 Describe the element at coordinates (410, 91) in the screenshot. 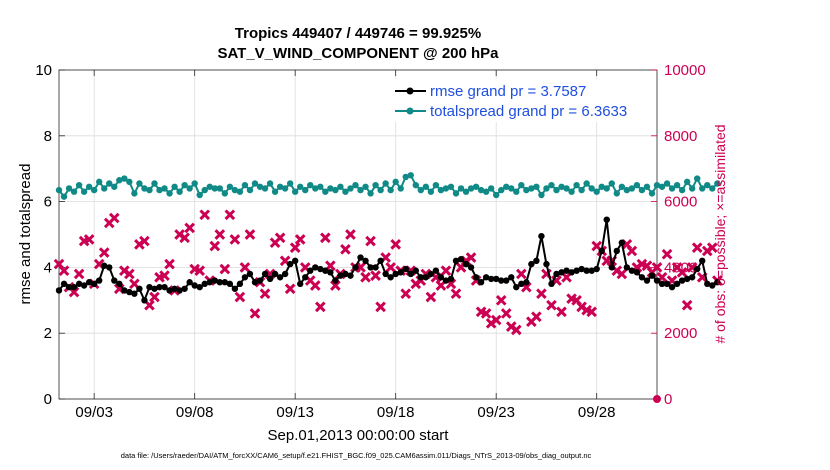

I see `legend-marker-rmse` at that location.